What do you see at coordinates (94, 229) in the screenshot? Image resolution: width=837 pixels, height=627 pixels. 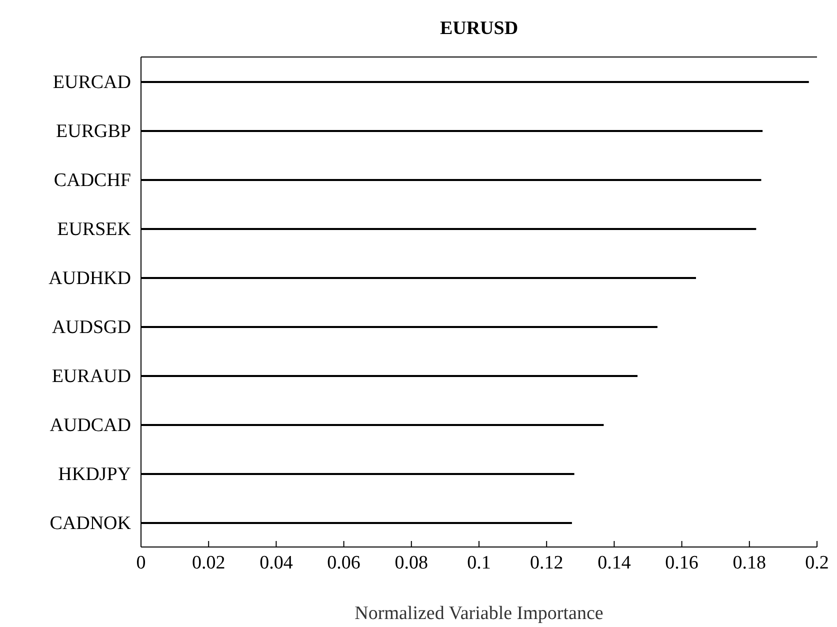 I see `y-tick-label: EURSEK` at bounding box center [94, 229].